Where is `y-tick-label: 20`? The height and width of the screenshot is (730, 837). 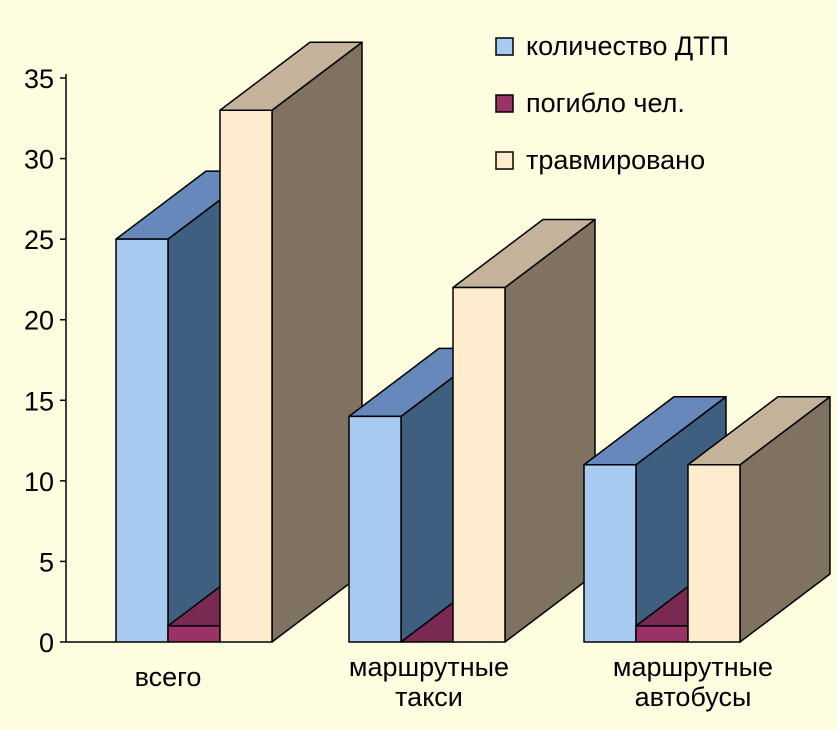
y-tick-label: 20 is located at coordinates (39, 321).